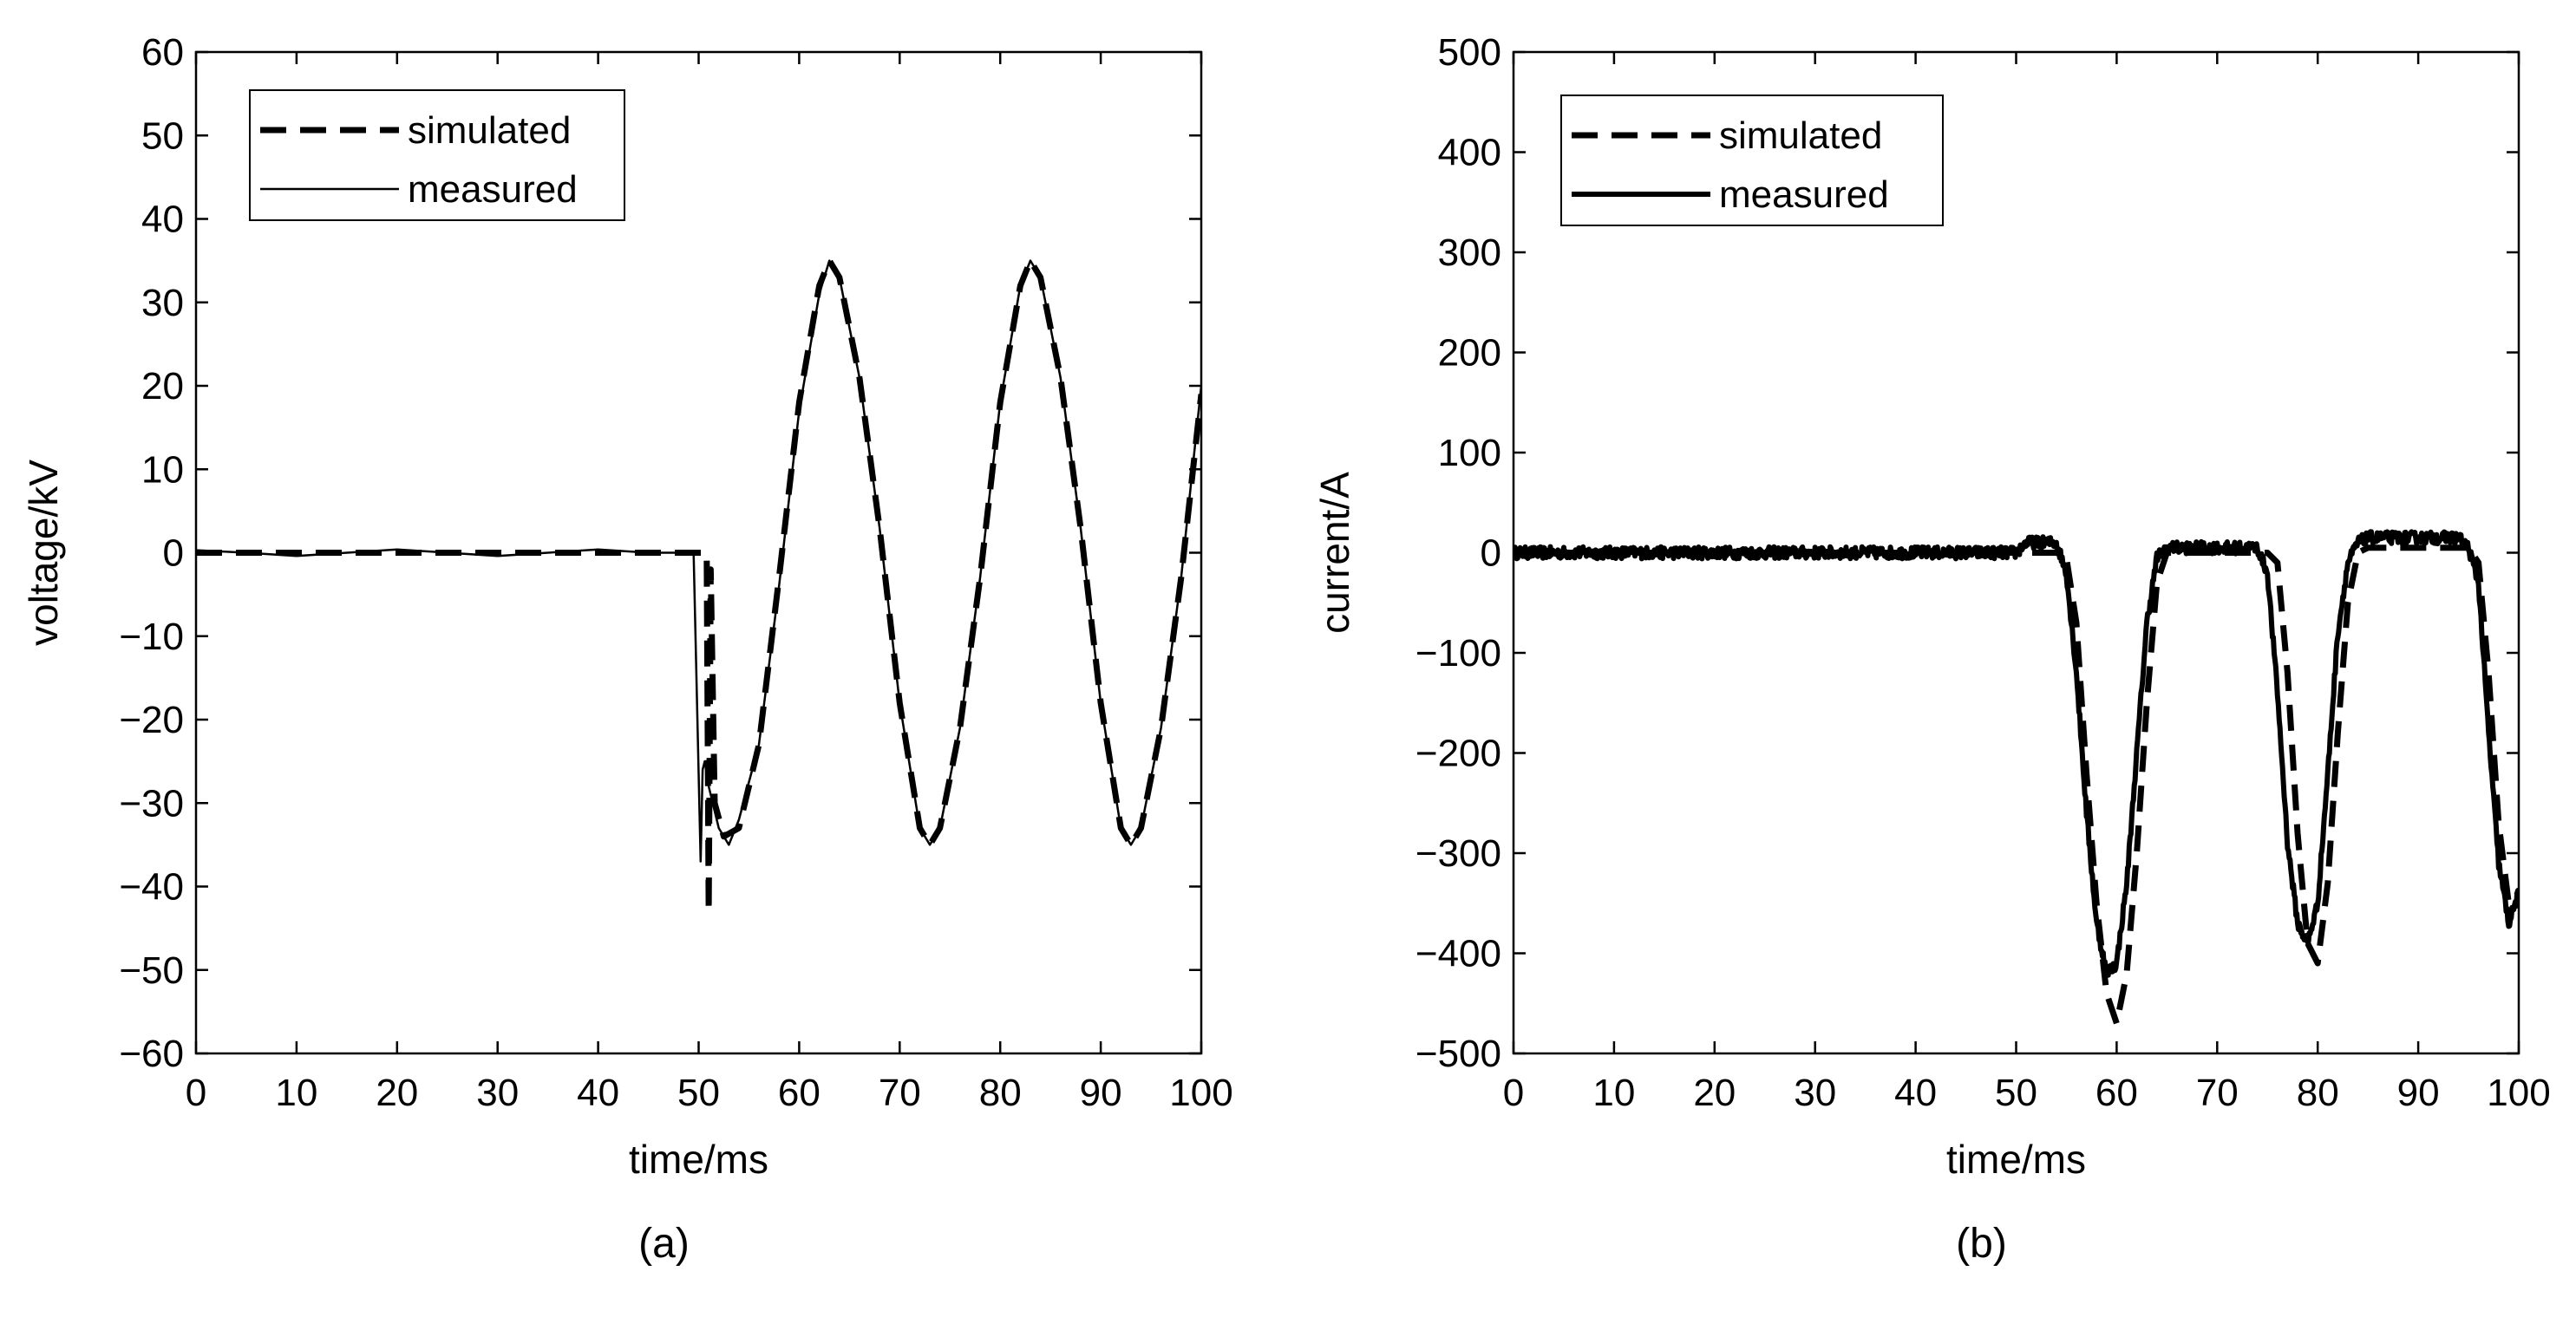  I want to click on y-axis-title: voltage/kV, so click(43, 553).